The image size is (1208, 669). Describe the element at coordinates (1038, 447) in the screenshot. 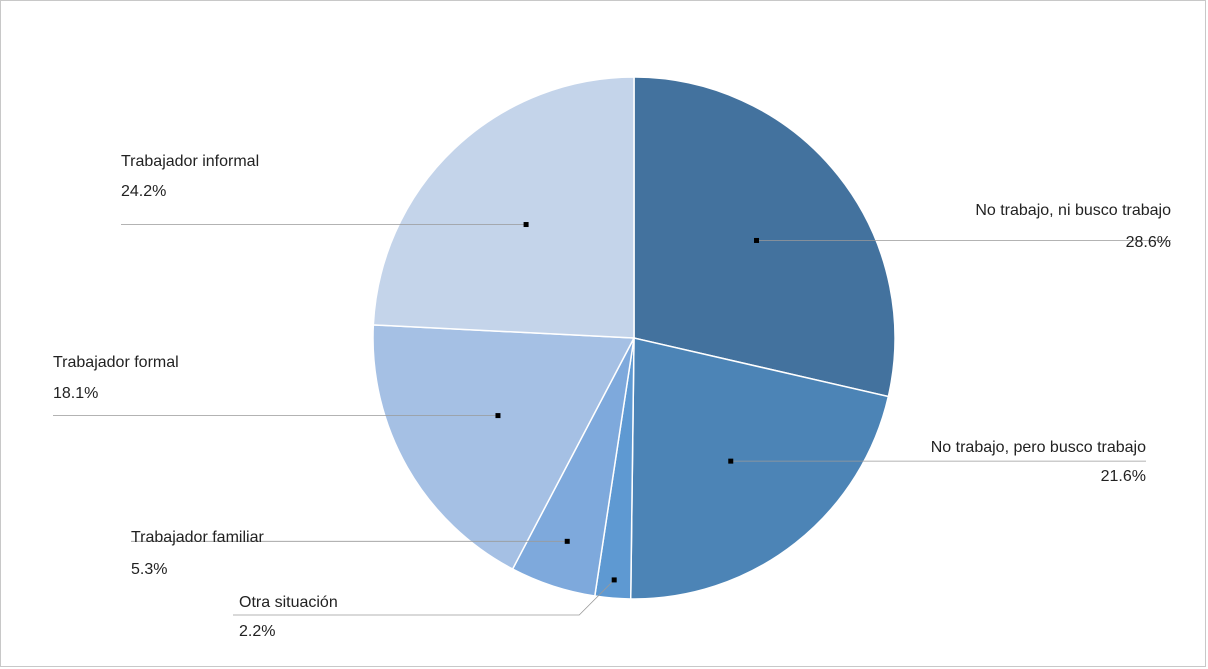

I see `slice-label-no-trabajo-pero-busco-trabajo: No trabajo, pero busco trabajo` at that location.